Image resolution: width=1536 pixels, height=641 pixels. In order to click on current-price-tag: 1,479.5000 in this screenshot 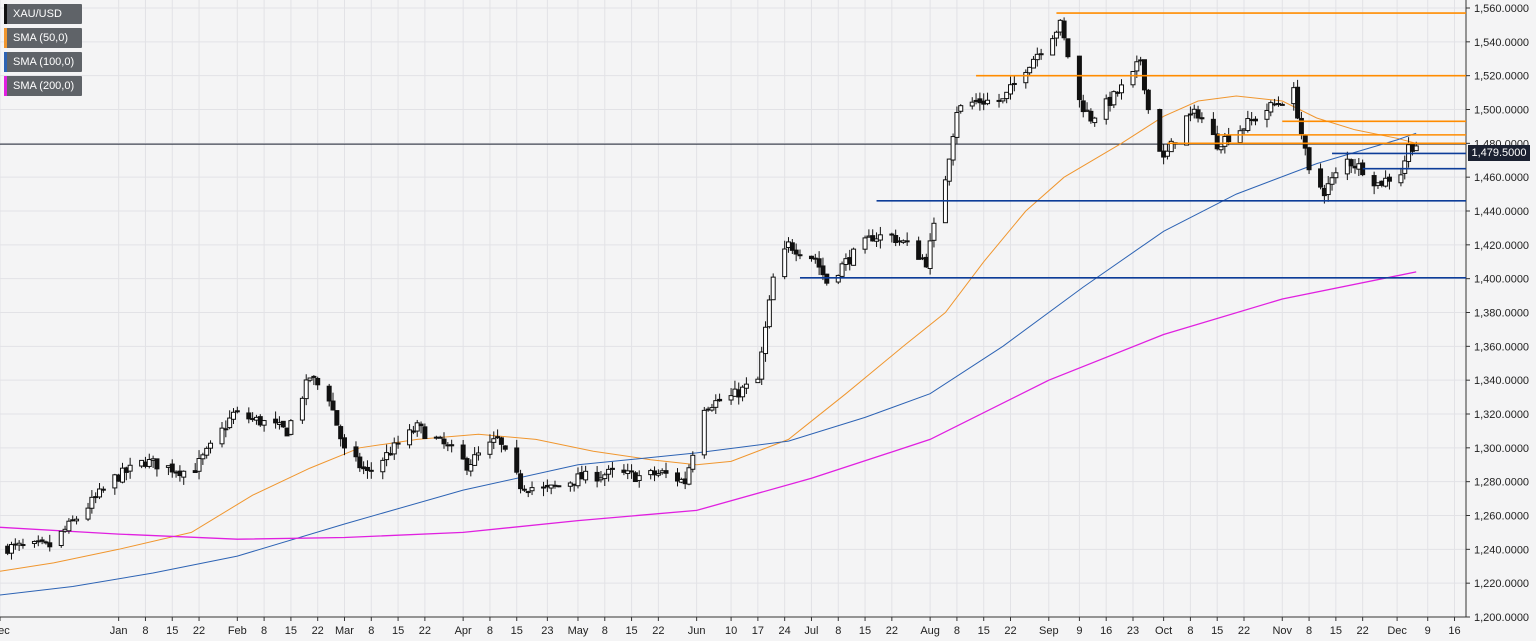, I will do `click(1499, 153)`.